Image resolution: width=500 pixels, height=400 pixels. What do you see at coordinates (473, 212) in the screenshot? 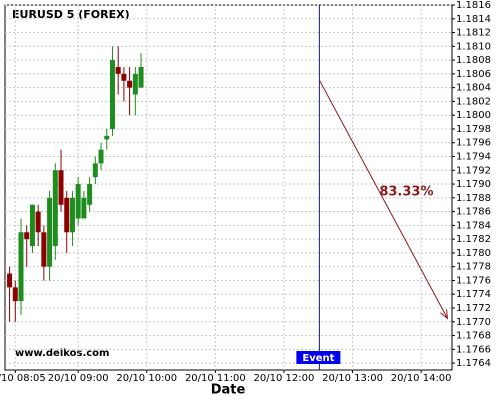
I see `y-tick-label: 1.1786` at bounding box center [473, 212].